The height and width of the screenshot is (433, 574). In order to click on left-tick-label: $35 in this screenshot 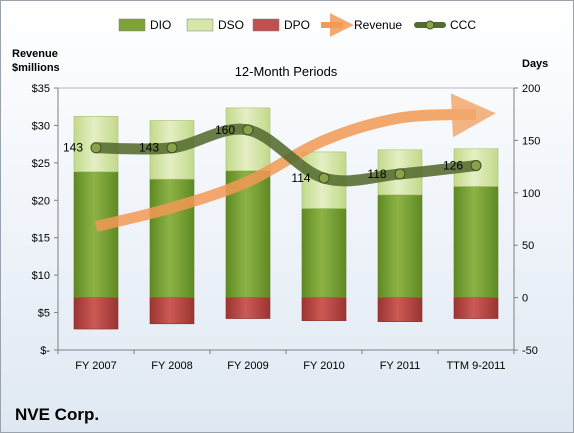, I will do `click(41, 89)`.